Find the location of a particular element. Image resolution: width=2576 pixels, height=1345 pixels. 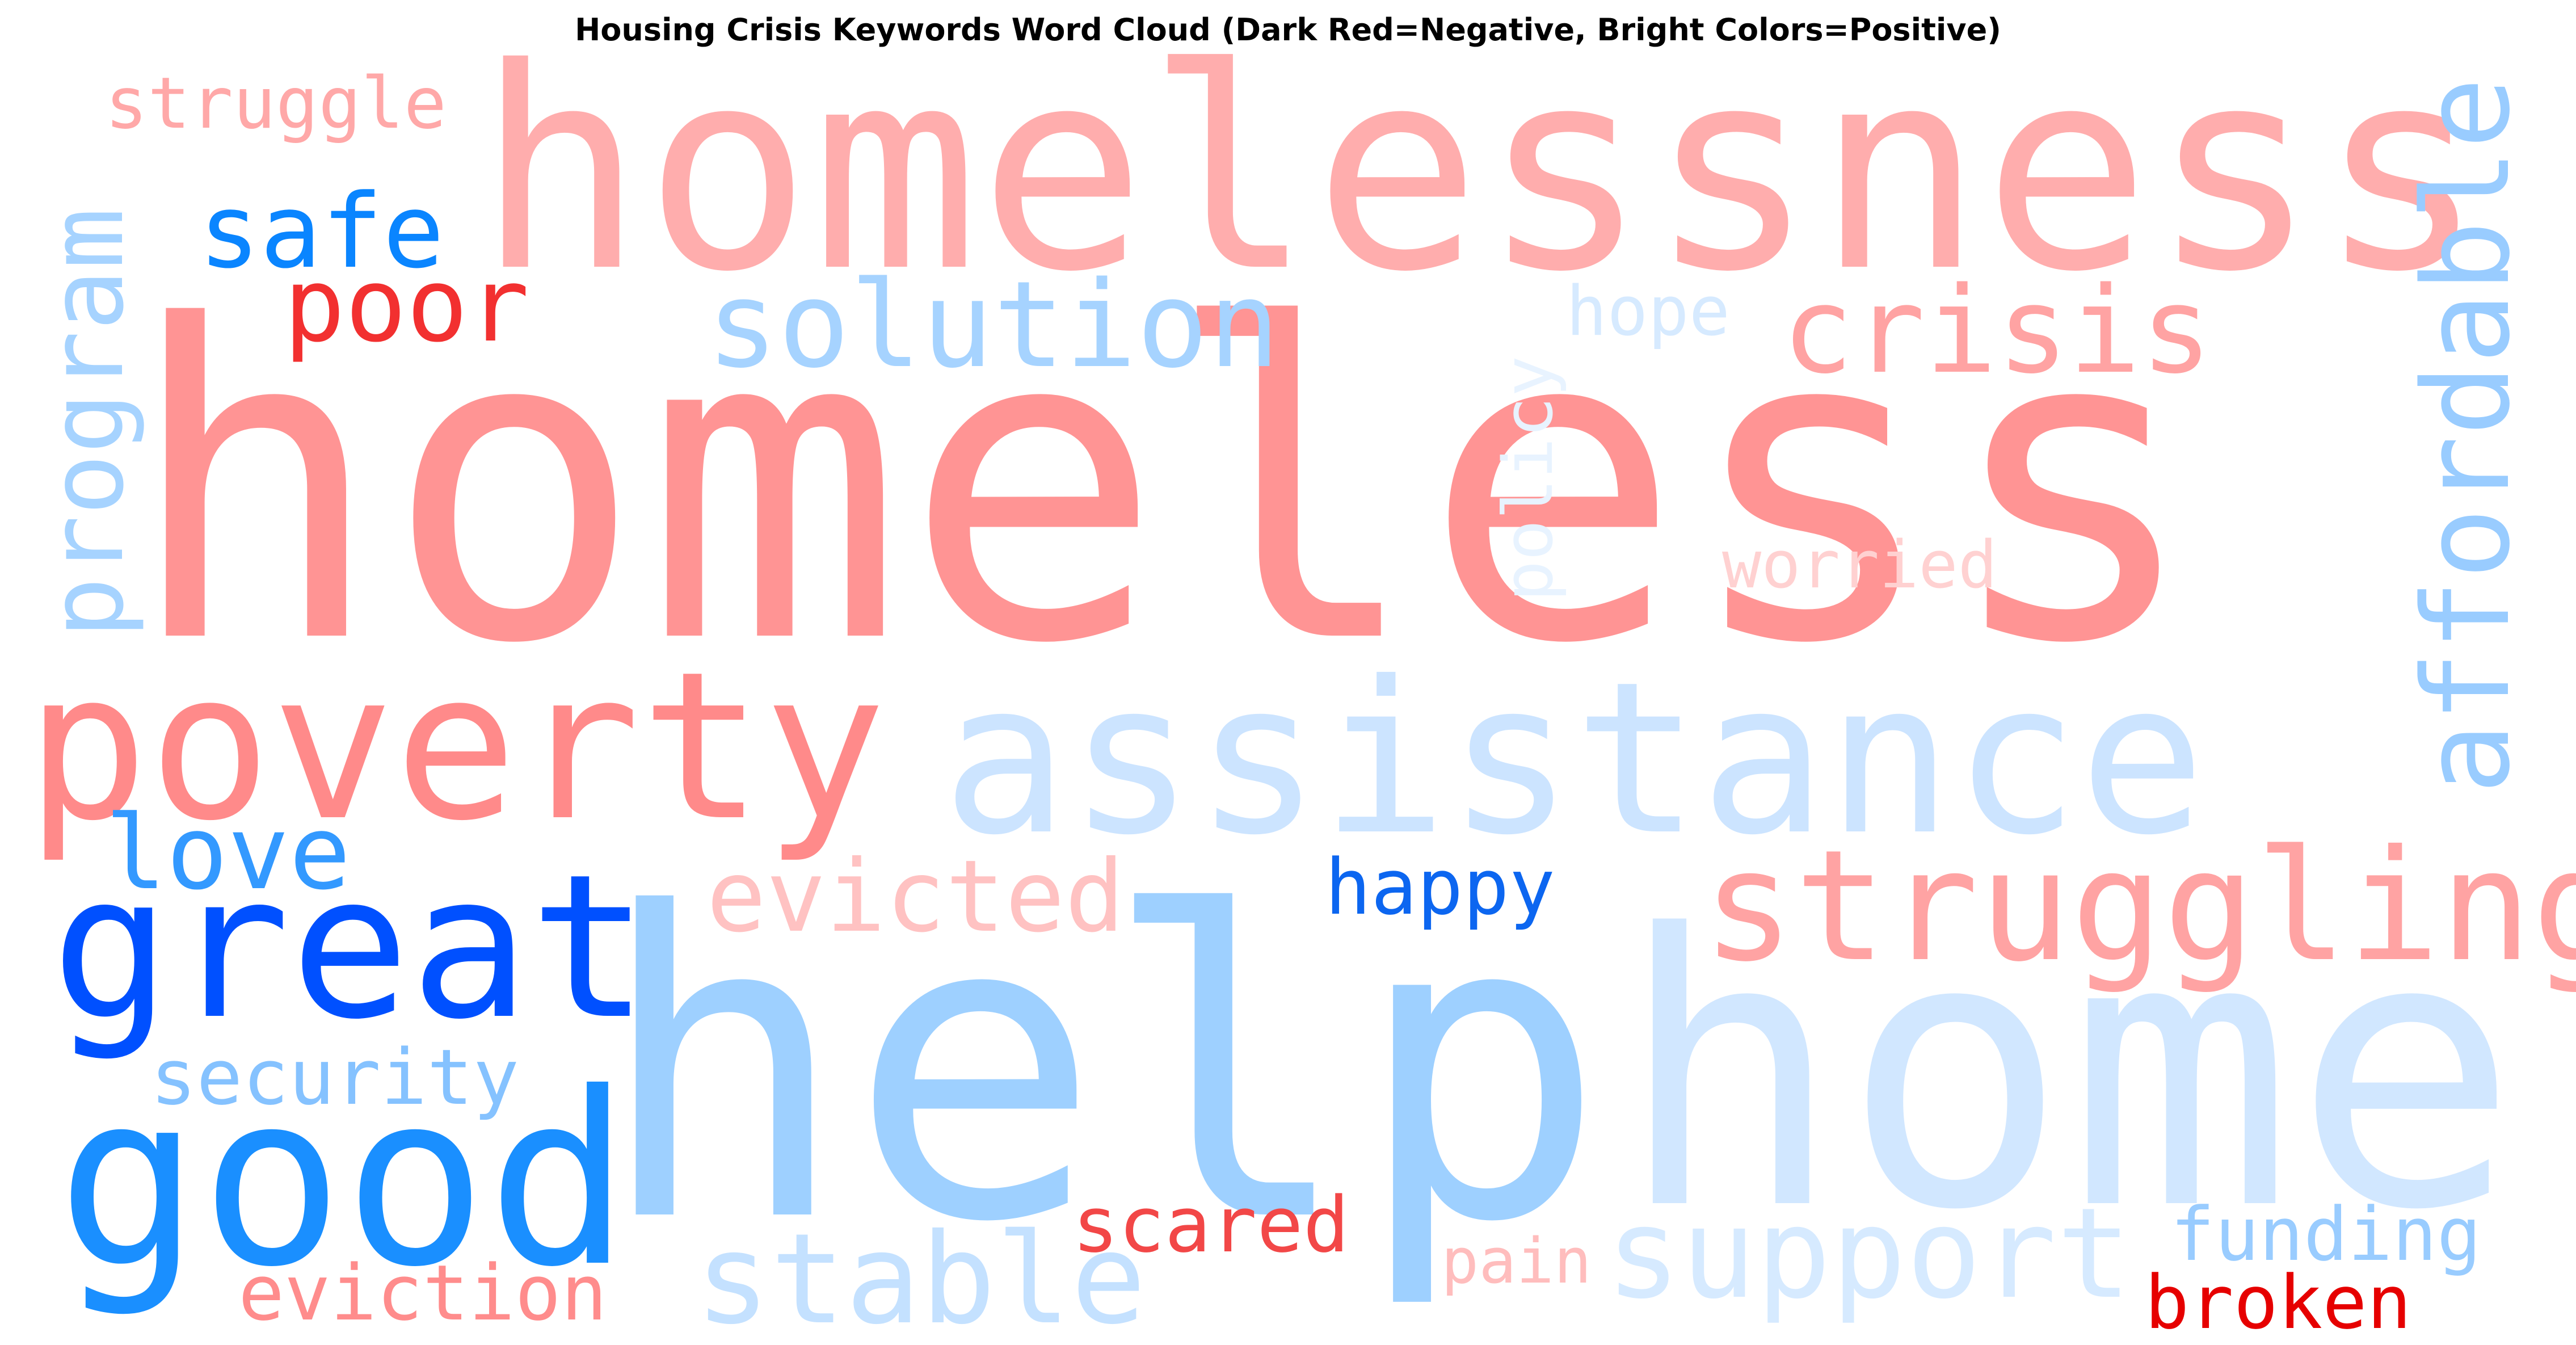

word-solution: solution is located at coordinates (993, 324).